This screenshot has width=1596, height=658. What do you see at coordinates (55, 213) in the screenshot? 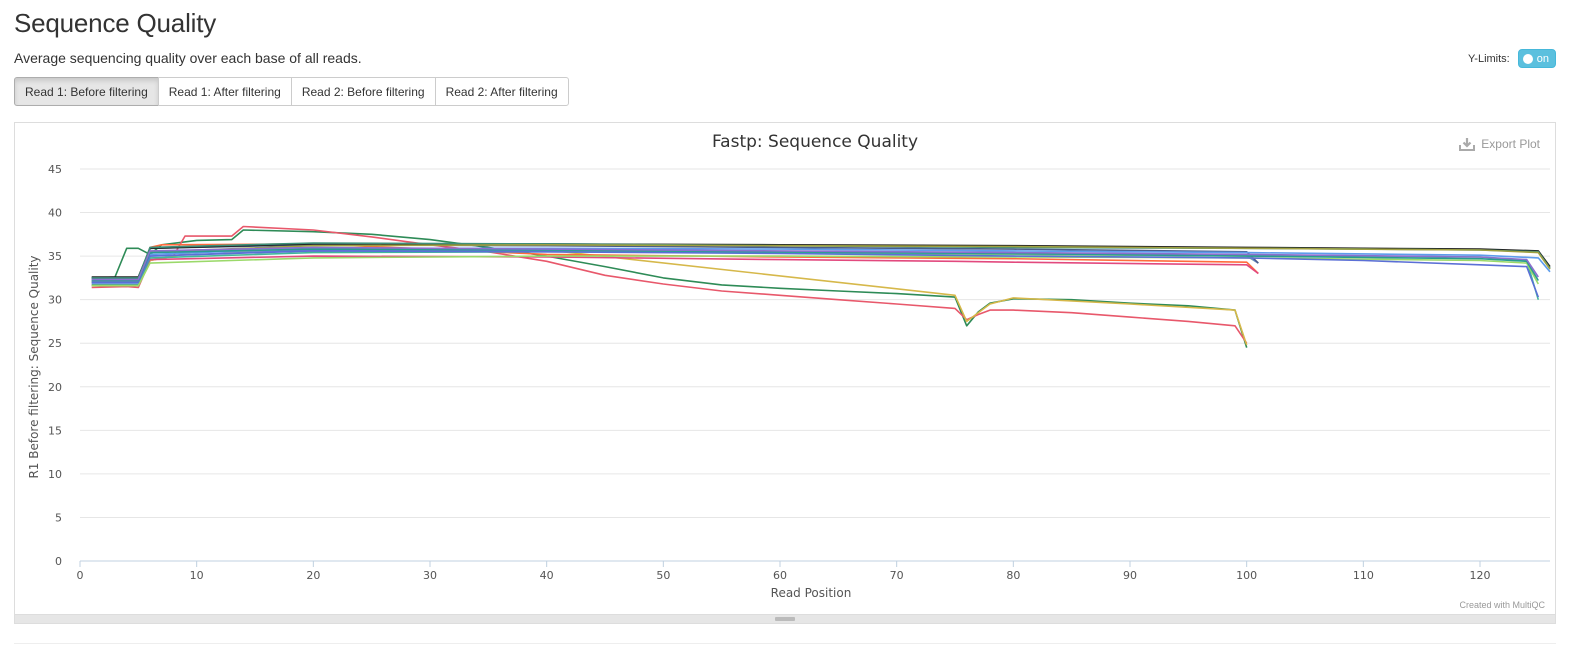
I see `y-tick-label: 40` at bounding box center [55, 213].